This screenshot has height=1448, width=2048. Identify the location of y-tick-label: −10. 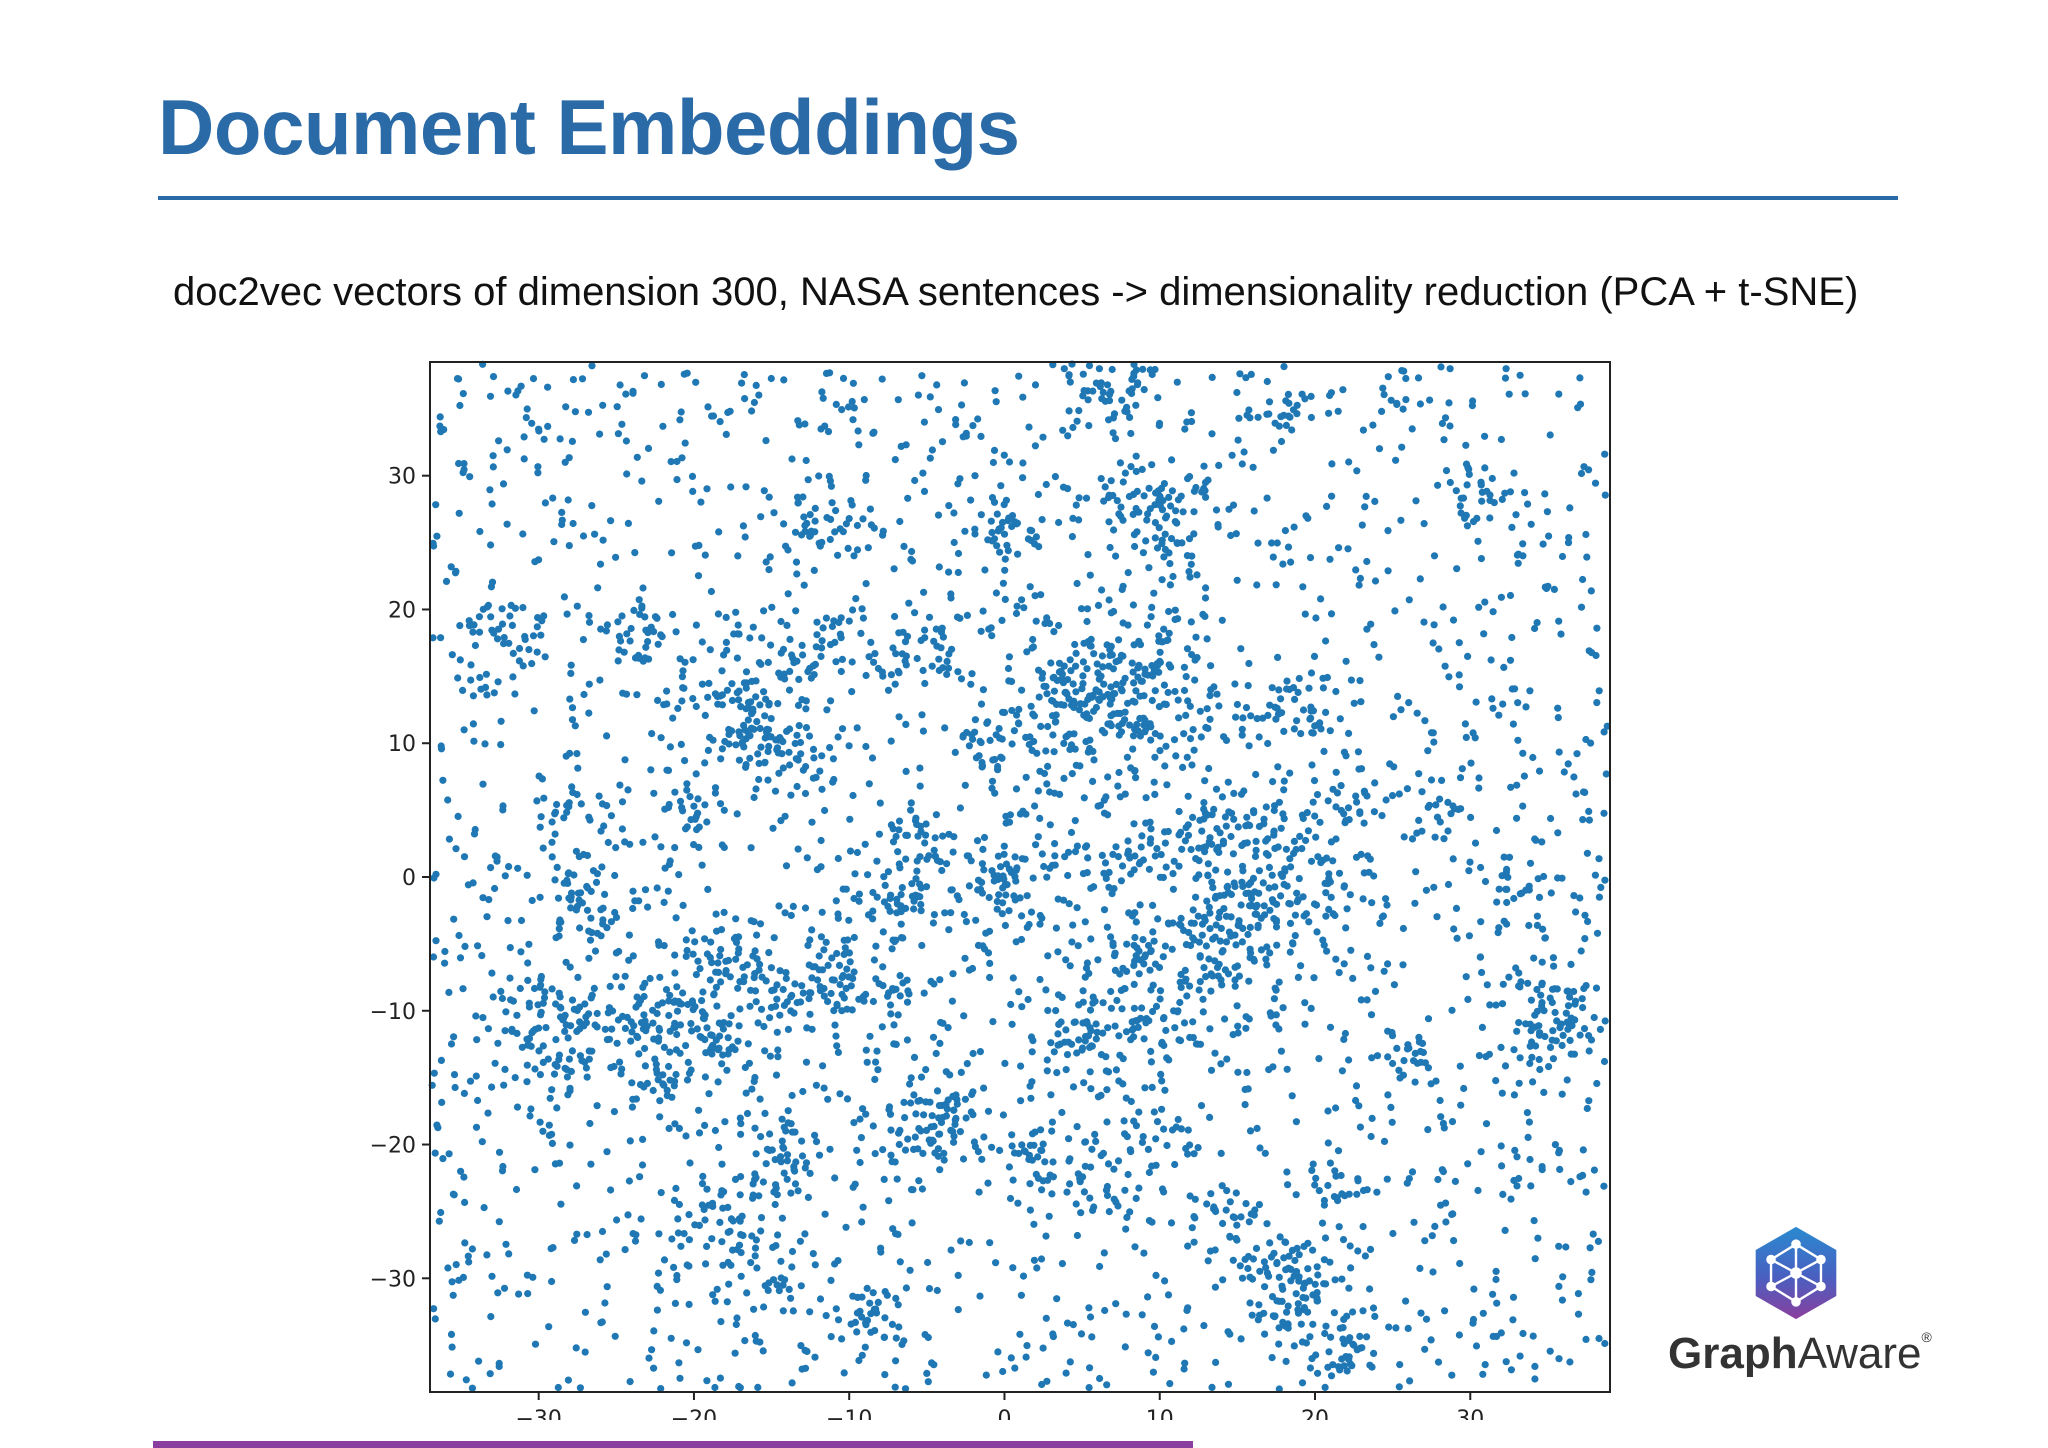
(393, 1012).